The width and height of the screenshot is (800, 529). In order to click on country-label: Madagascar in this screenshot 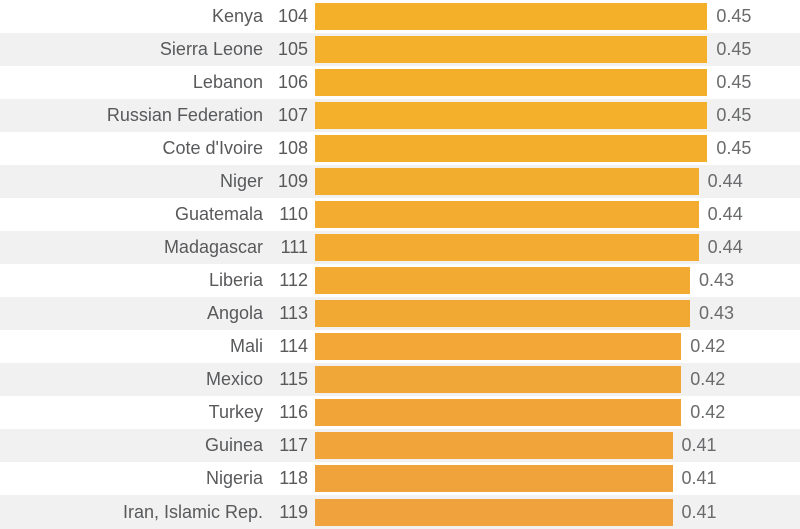, I will do `click(213, 247)`.